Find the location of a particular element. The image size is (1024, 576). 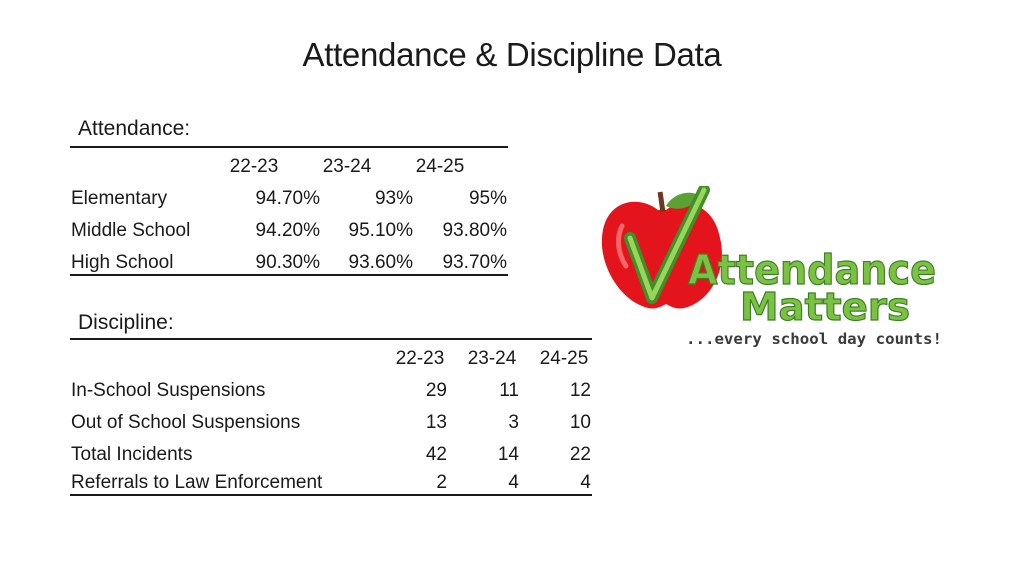

discipline-cell: 14 is located at coordinates (508, 454).